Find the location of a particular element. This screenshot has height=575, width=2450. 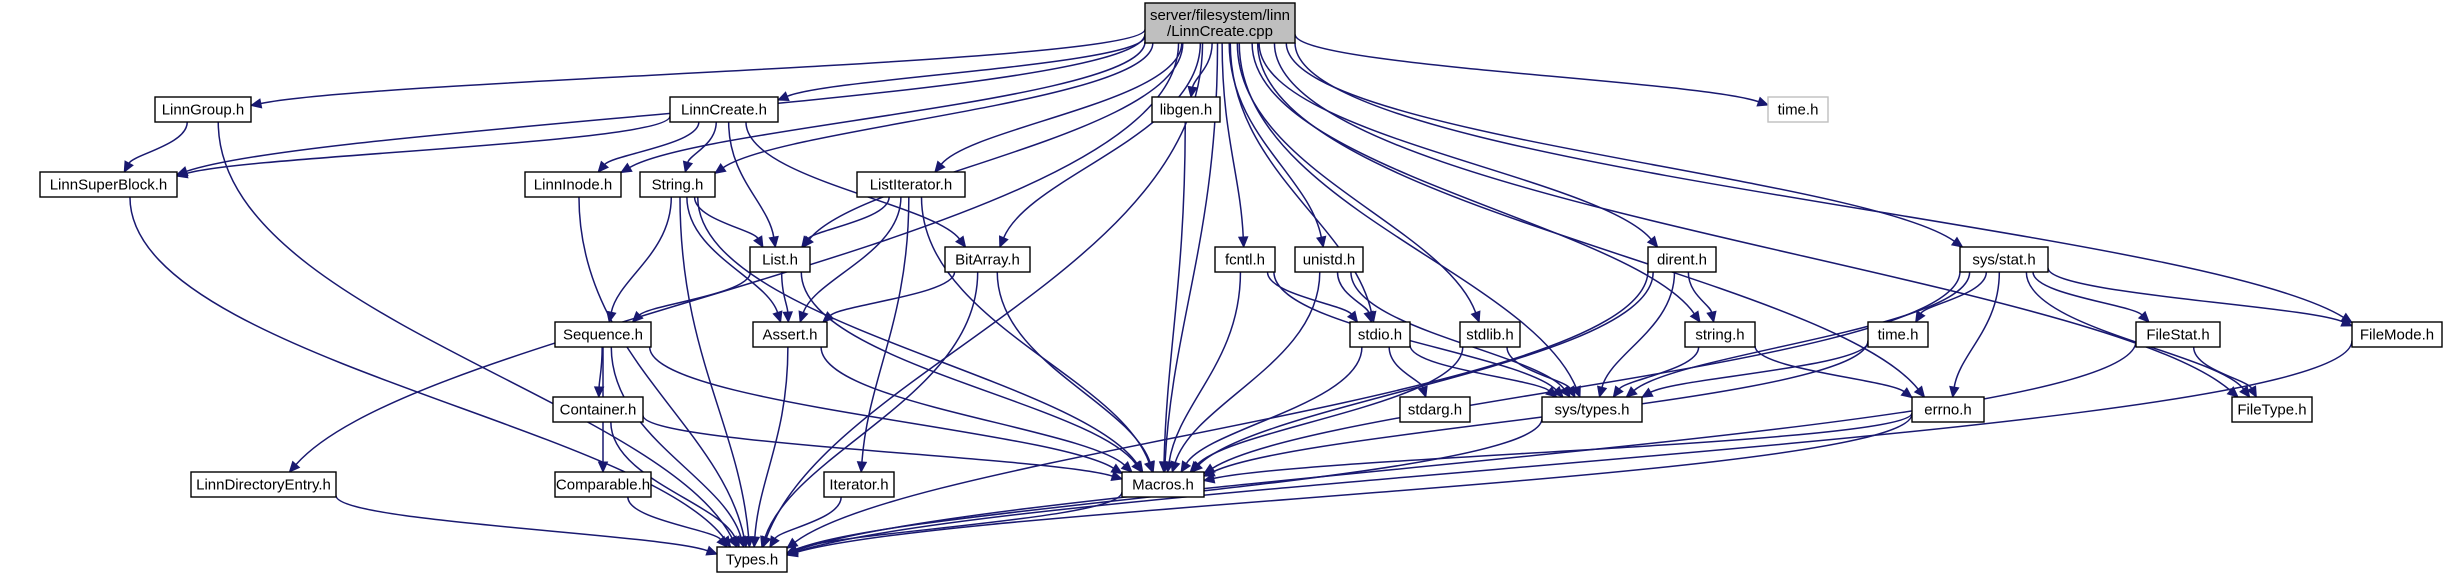

node-Container: Container.h is located at coordinates (598, 409).